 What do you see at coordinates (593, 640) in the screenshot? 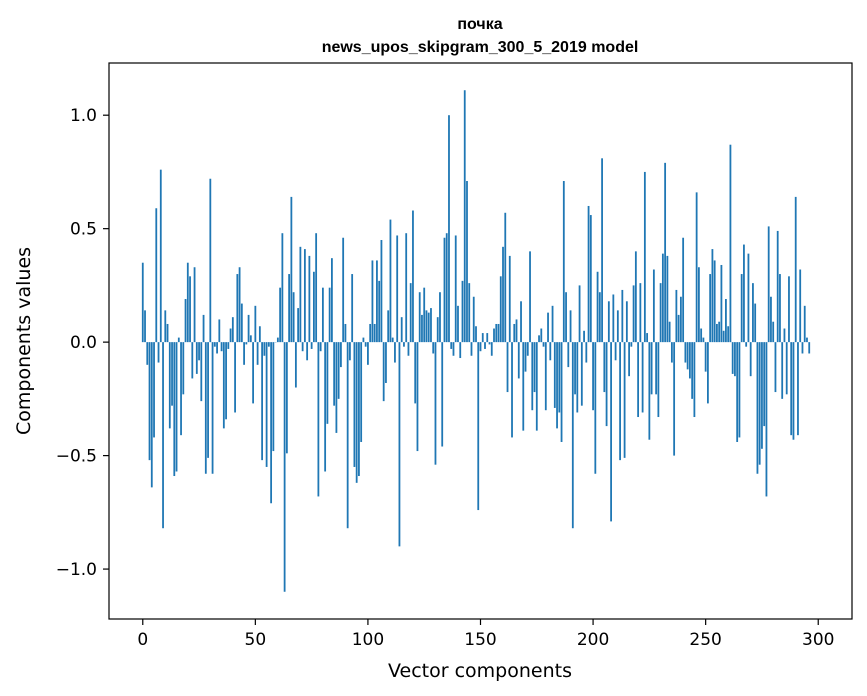
I see `x-tick-label: 200` at bounding box center [593, 640].